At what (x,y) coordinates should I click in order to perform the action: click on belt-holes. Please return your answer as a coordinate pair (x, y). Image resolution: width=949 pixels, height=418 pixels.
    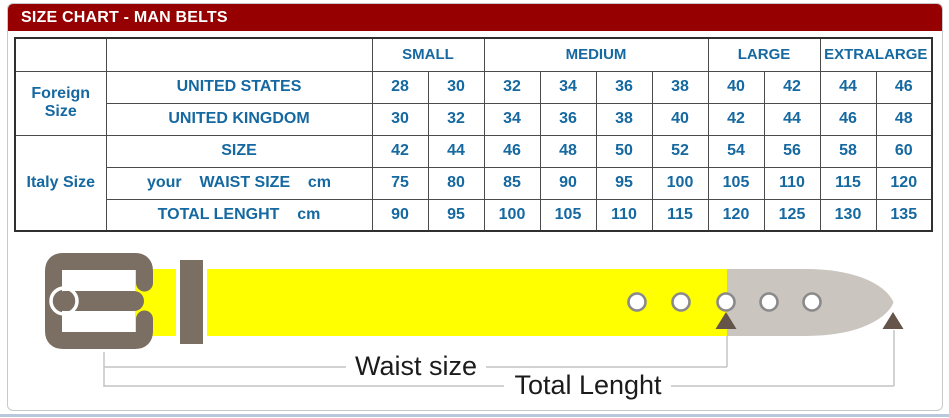
    Looking at the image, I should click on (724, 302).